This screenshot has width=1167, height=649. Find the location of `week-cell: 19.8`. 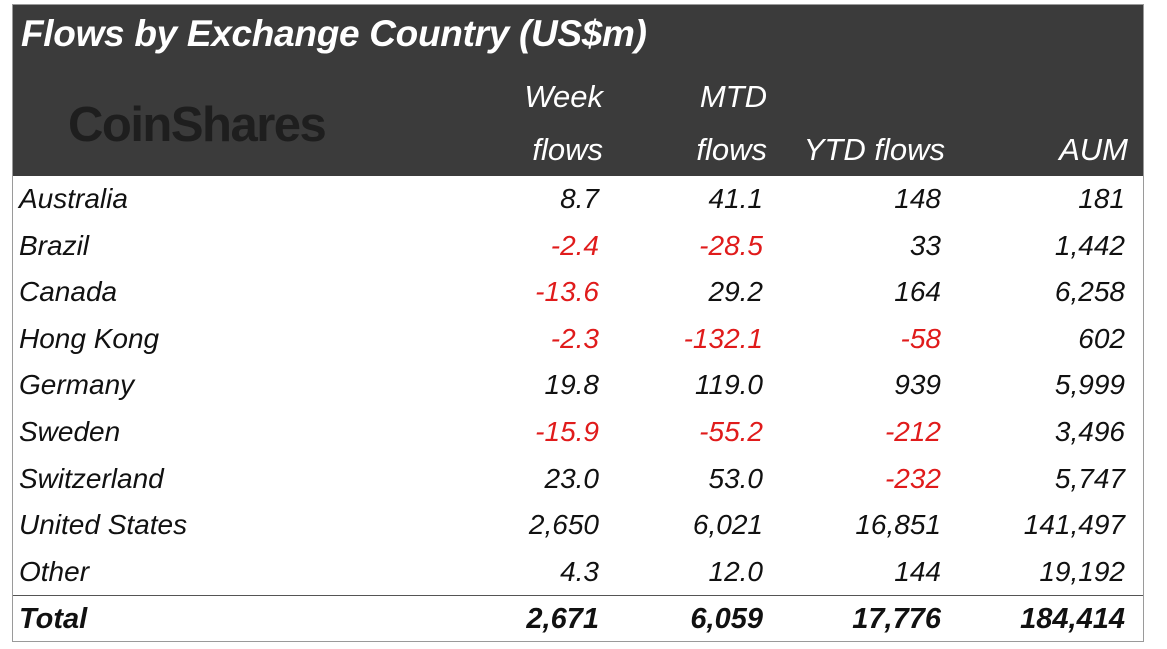

week-cell: 19.8 is located at coordinates (572, 385).